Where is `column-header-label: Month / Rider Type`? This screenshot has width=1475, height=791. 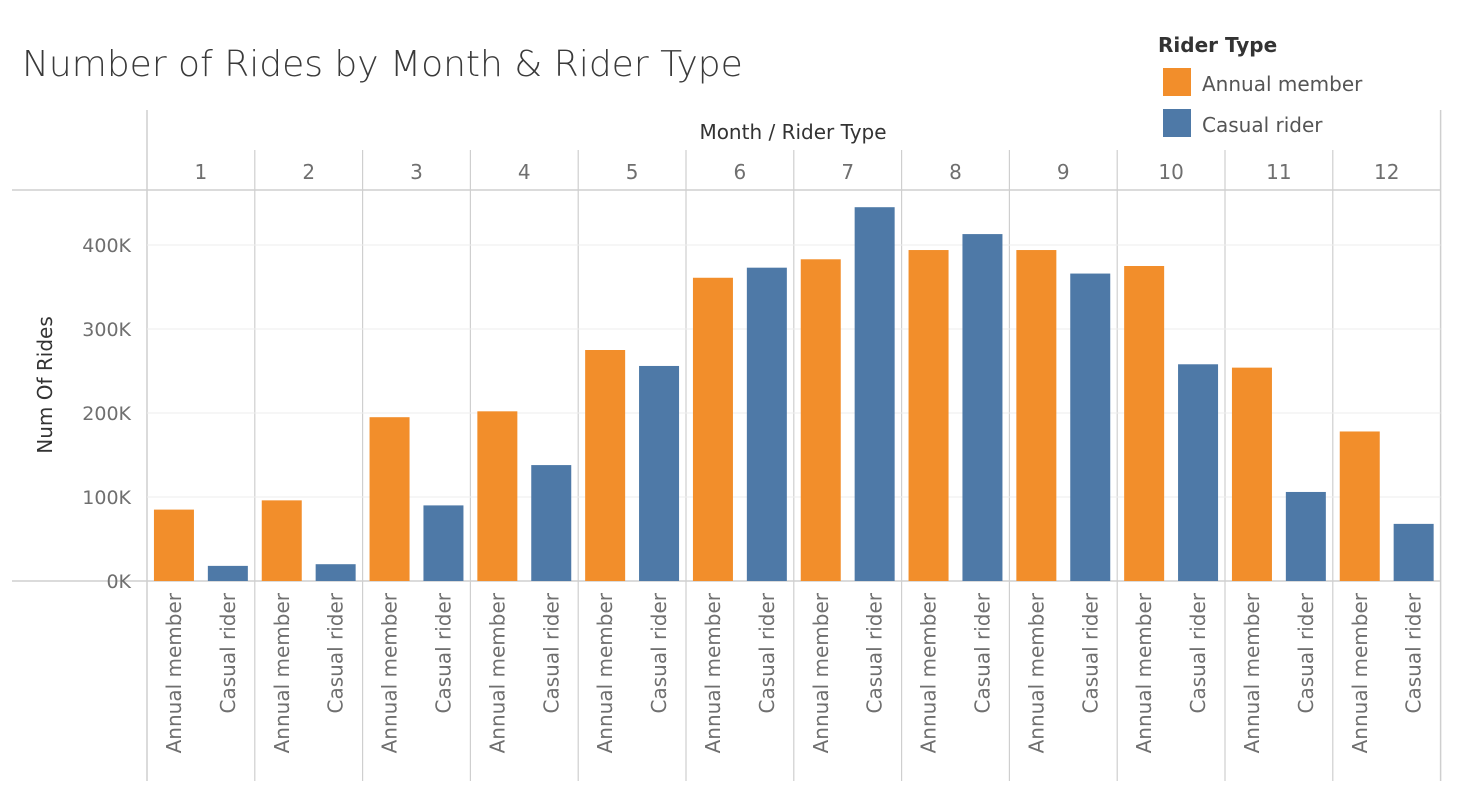
column-header-label: Month / Rider Type is located at coordinates (792, 132).